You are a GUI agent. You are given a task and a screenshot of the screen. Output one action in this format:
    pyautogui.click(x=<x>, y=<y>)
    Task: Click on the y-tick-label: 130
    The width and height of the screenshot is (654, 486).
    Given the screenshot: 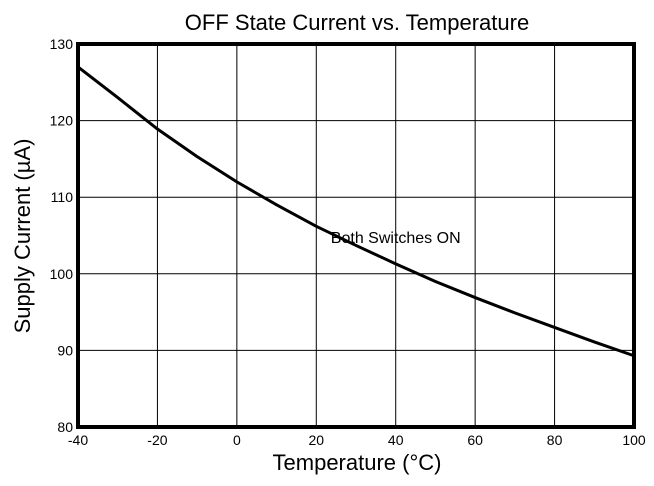 What is the action you would take?
    pyautogui.click(x=62, y=44)
    